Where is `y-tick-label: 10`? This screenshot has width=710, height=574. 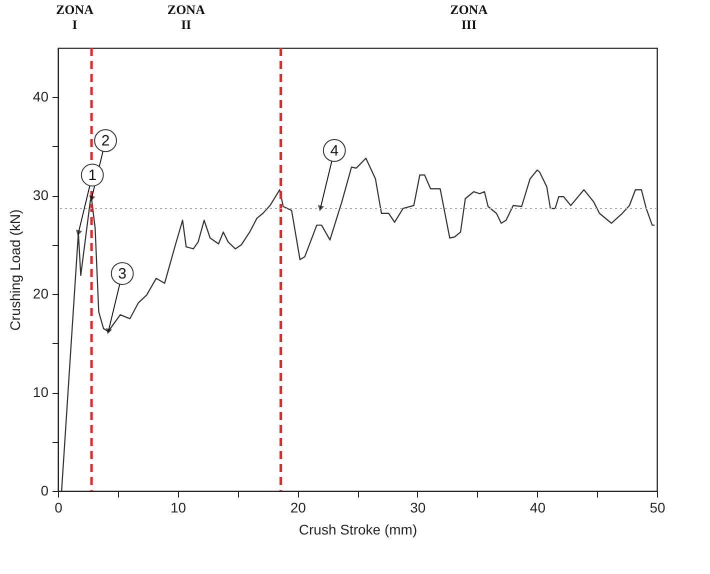 y-tick-label: 10 is located at coordinates (40, 392).